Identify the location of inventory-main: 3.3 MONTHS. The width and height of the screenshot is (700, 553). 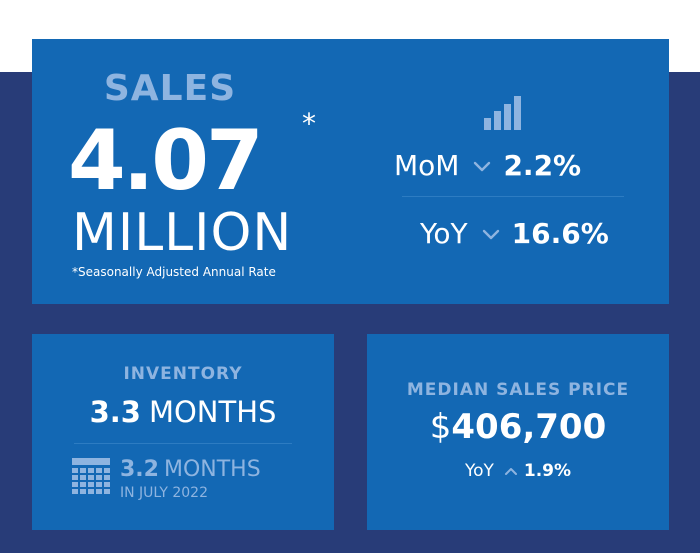
(183, 414).